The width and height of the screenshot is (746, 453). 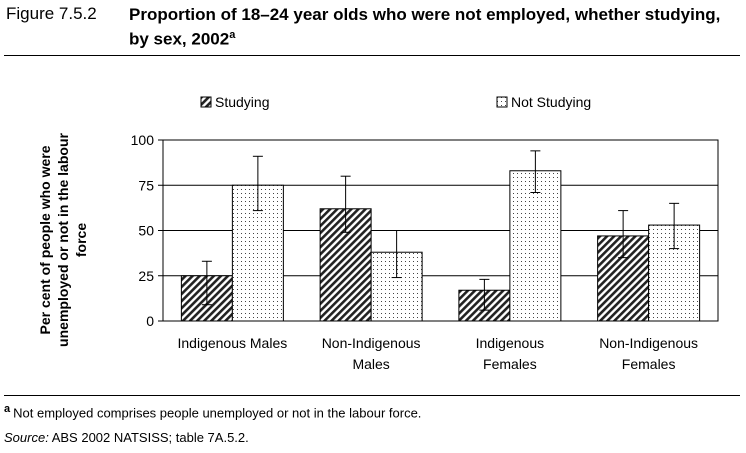 I want to click on bottom-divider, so click(x=372, y=395).